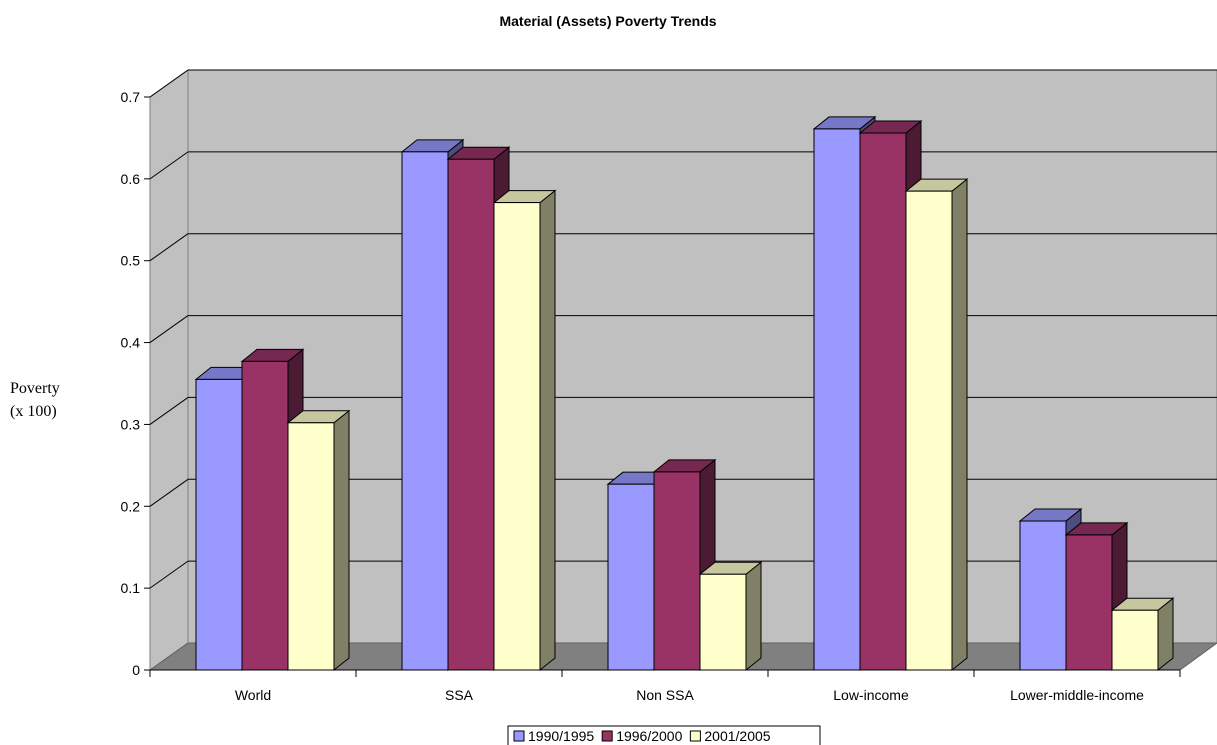 The height and width of the screenshot is (745, 1217). I want to click on y-tick-labels: 0 0.1 0.2 0.3 0.4 0.5 0.6 0.7, so click(131, 383).